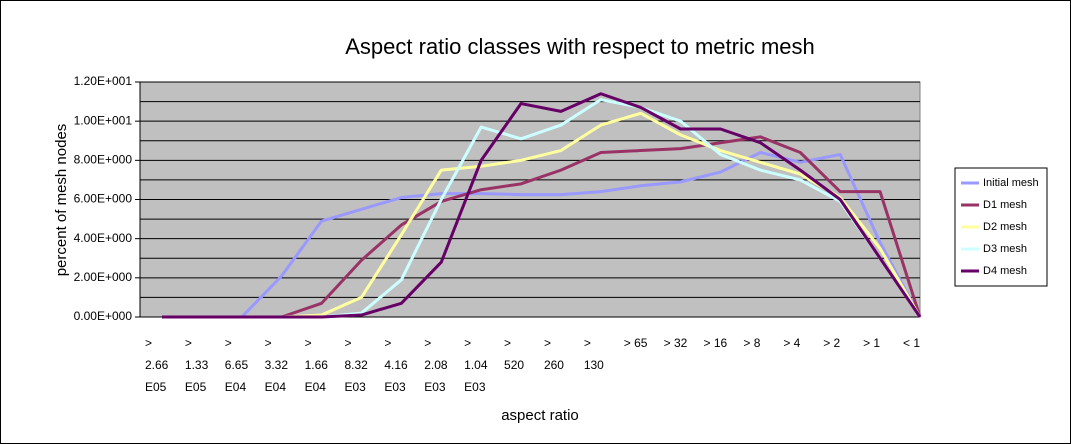  I want to click on x-tick-label: > 520, so click(514, 354).